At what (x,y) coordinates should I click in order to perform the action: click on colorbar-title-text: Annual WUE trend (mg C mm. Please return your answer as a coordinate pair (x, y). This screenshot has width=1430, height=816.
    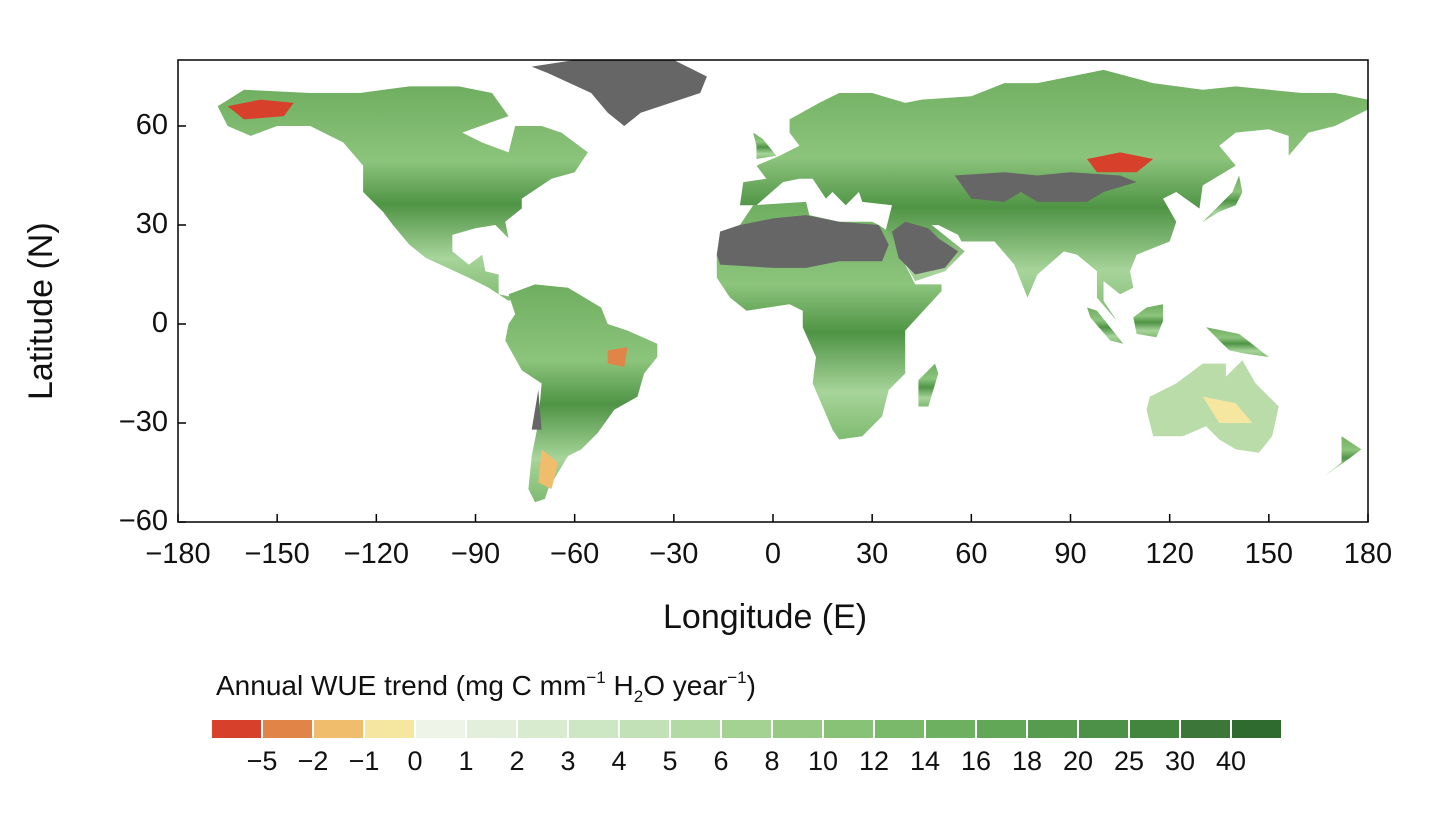
    Looking at the image, I should click on (401, 685).